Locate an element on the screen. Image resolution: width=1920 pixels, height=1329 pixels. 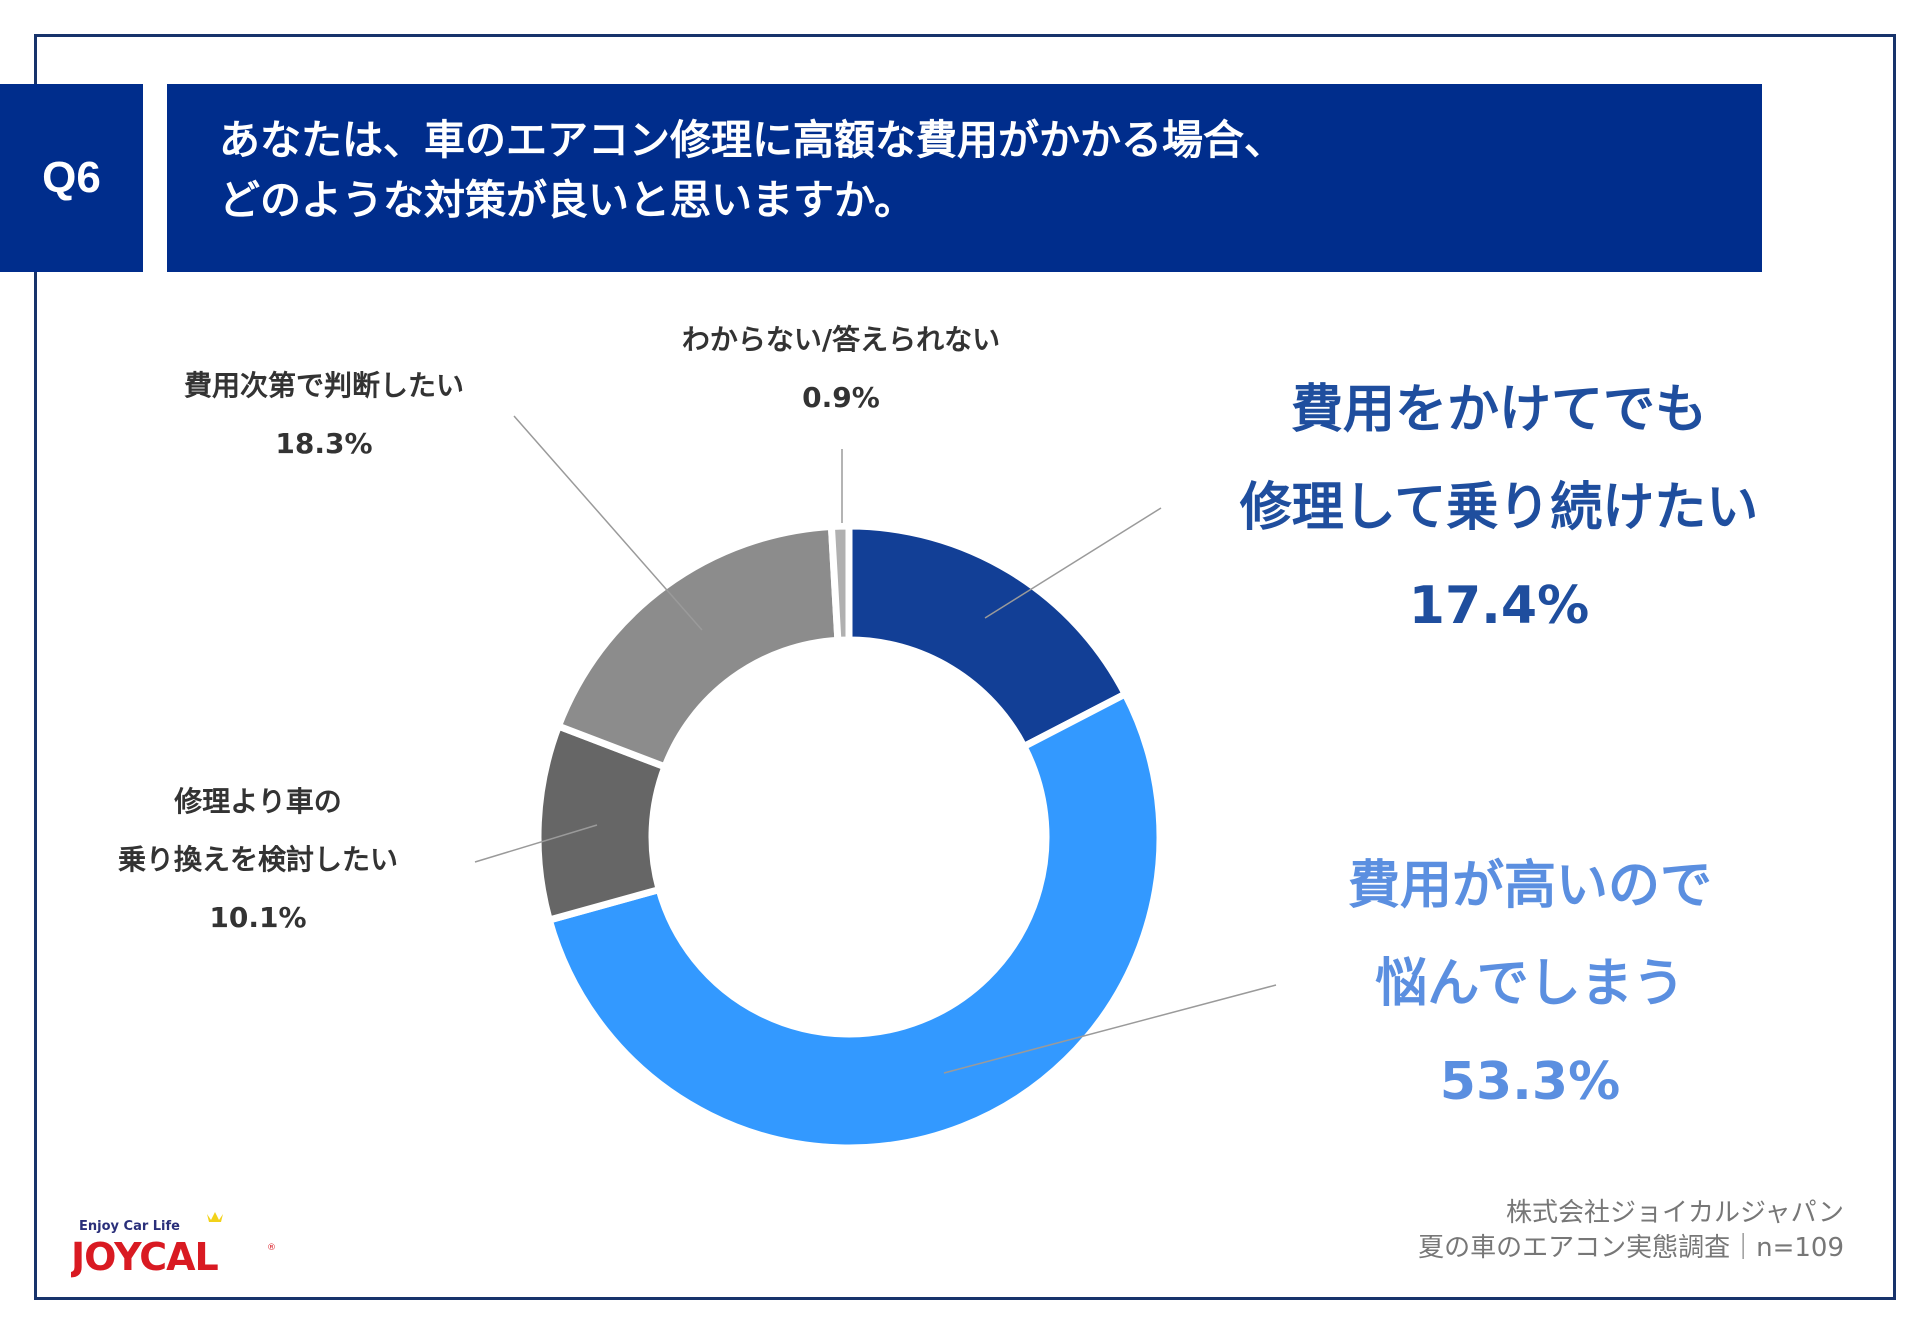
footer-survey: 夏の車のエアコン実態調査｜n=109 is located at coordinates (1631, 1248).